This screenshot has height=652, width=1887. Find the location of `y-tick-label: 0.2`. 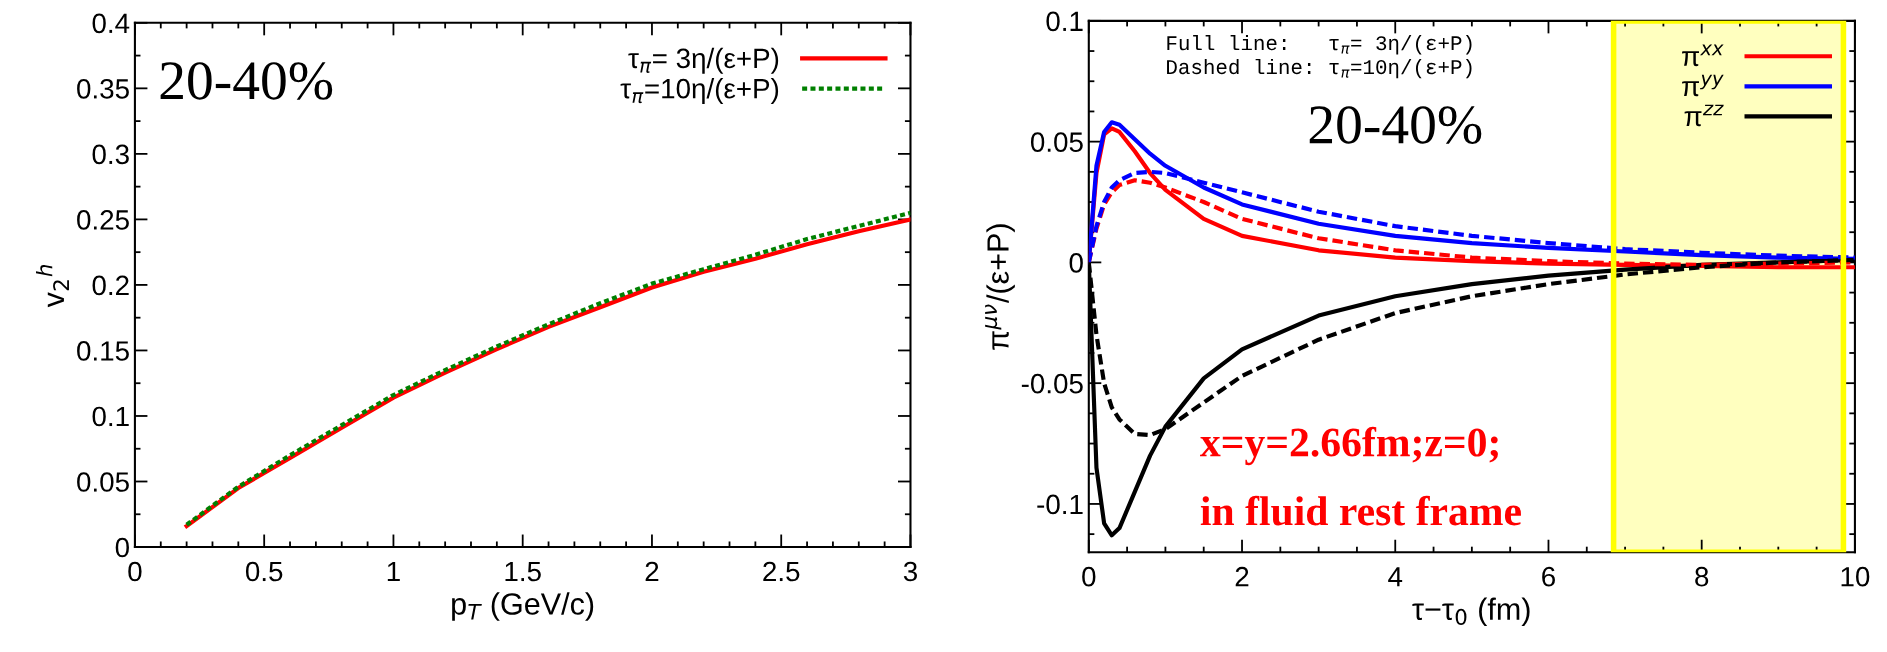

y-tick-label: 0.2 is located at coordinates (110, 285).